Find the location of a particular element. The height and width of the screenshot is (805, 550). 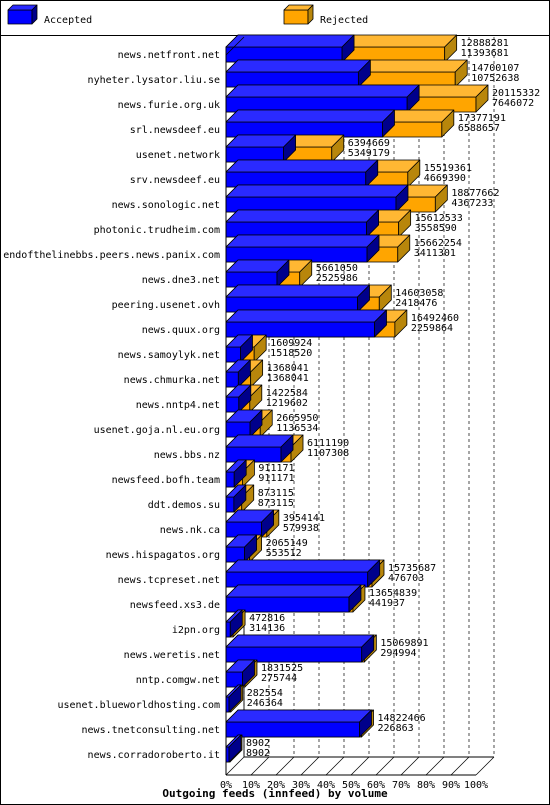

value-label-rejected: 2259864 is located at coordinates (432, 328).